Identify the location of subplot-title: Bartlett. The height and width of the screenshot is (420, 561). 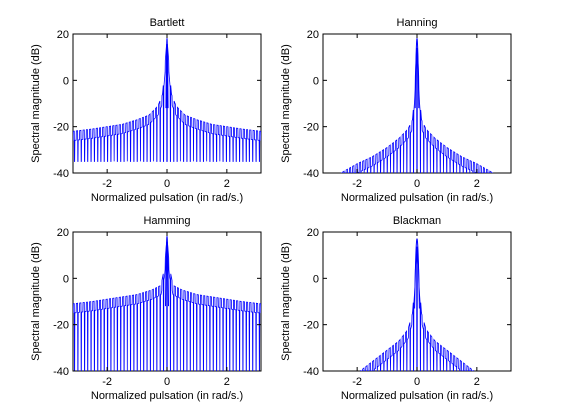
(167, 23).